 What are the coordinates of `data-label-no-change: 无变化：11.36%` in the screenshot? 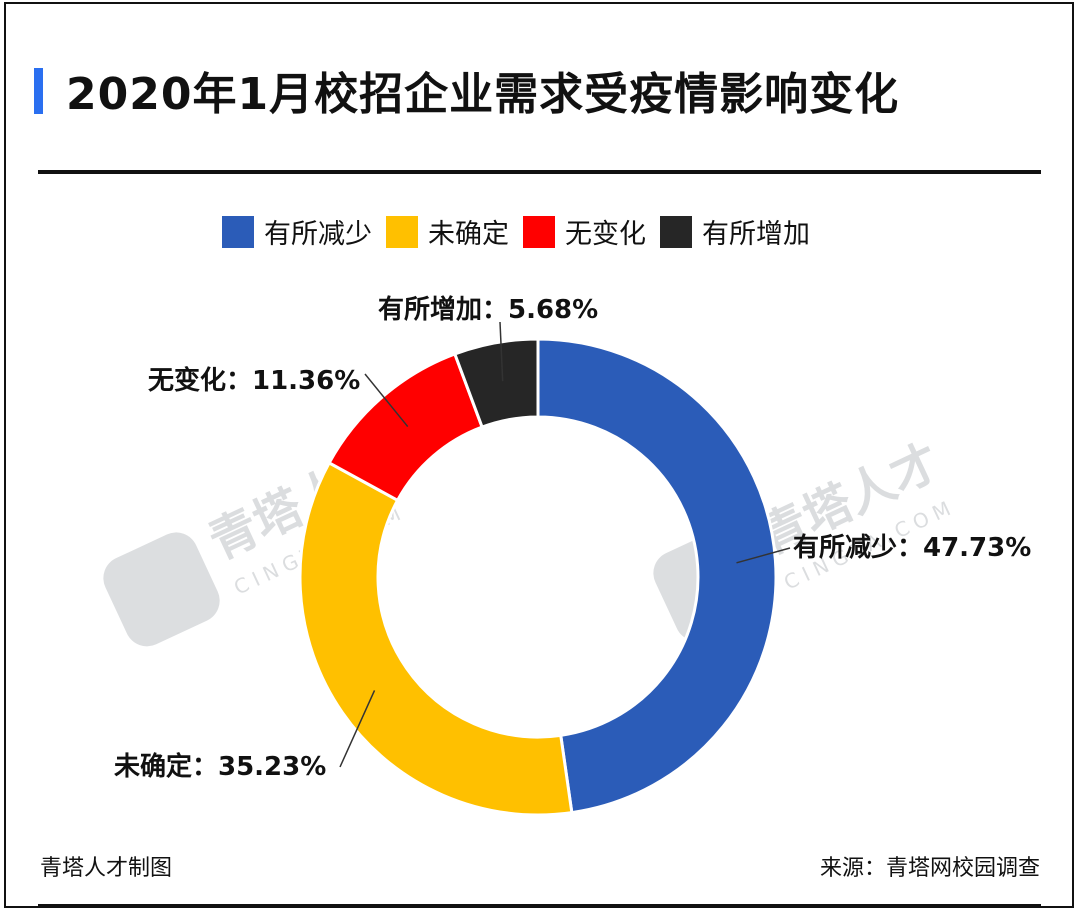 It's located at (254, 380).